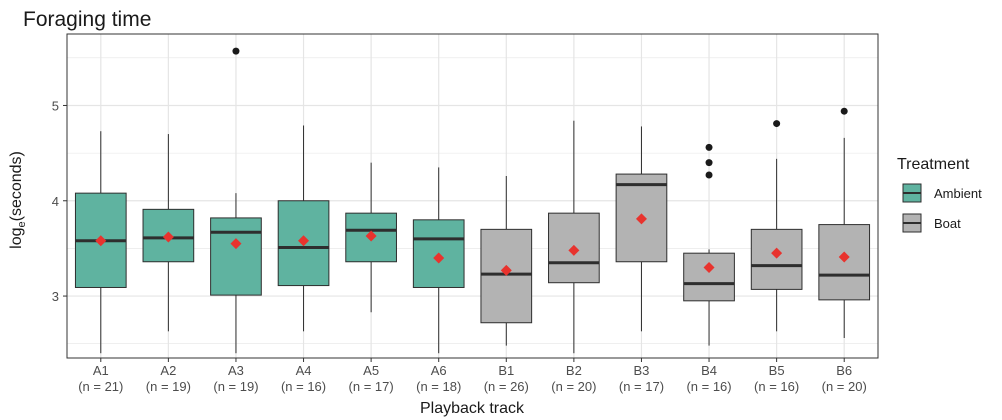  I want to click on x-tick-label: A4, so click(304, 370).